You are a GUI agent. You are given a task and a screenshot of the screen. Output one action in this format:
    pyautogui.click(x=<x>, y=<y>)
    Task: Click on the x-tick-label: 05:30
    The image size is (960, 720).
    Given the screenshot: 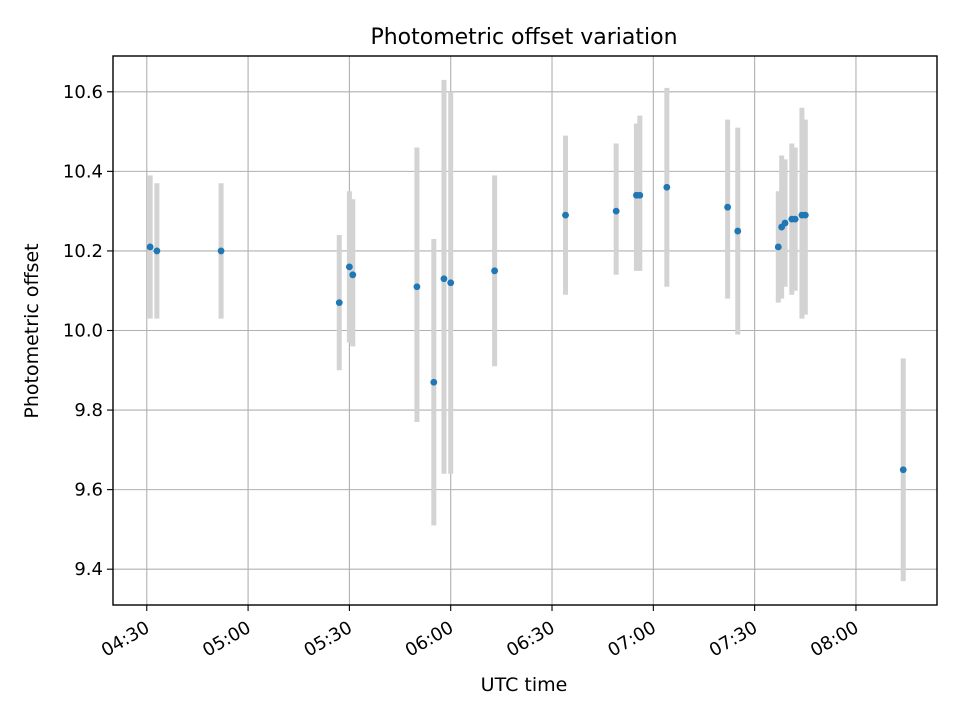 What is the action you would take?
    pyautogui.click(x=327, y=639)
    